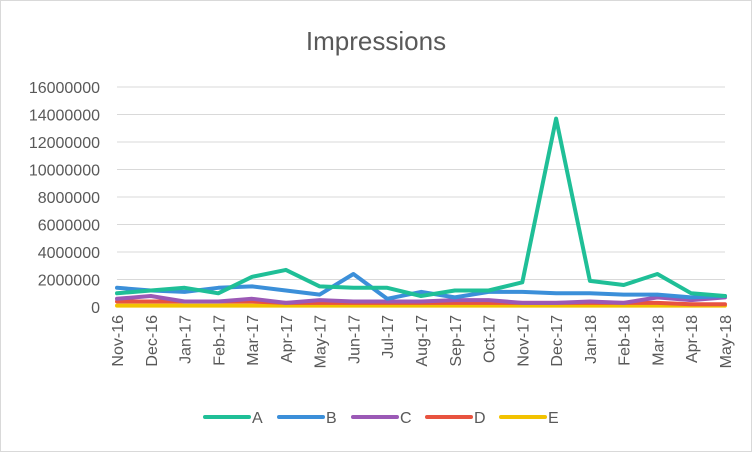 The image size is (752, 452). Describe the element at coordinates (557, 341) in the screenshot. I see `x-tick-label: Dec-17` at that location.